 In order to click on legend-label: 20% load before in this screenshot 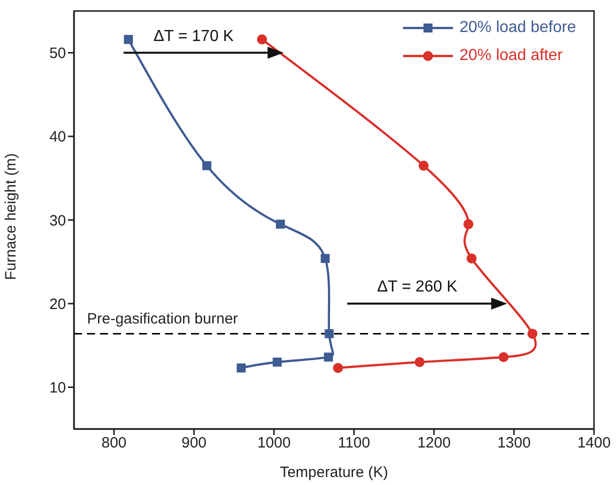, I will do `click(517, 28)`.